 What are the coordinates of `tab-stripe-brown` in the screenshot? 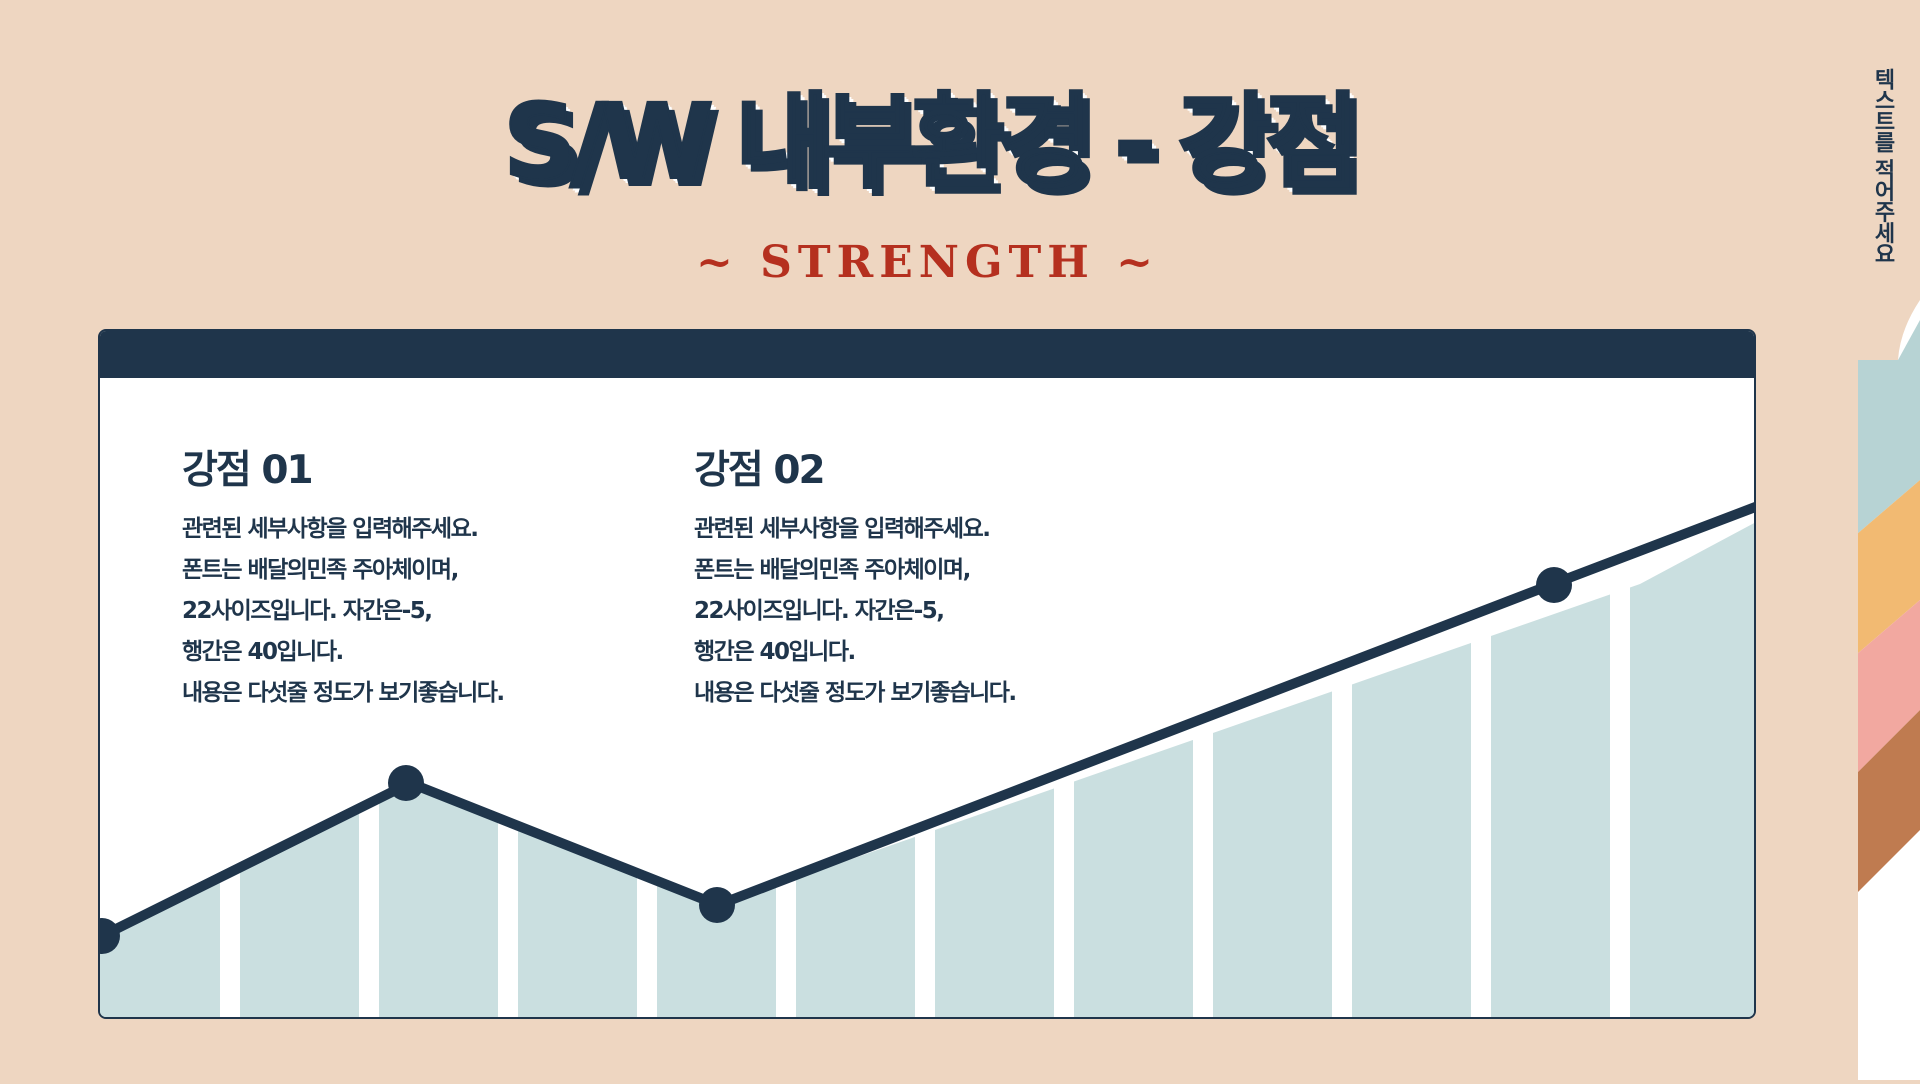 It's located at (1885, 805).